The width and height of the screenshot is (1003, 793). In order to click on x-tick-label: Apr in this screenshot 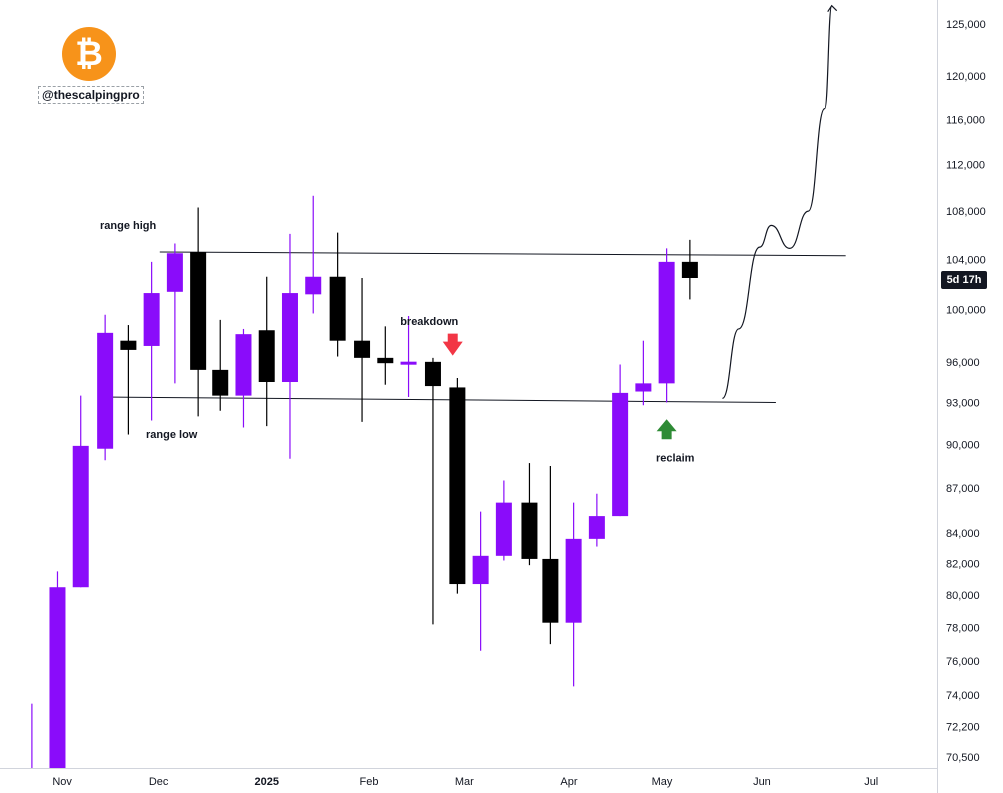, I will do `click(568, 782)`.